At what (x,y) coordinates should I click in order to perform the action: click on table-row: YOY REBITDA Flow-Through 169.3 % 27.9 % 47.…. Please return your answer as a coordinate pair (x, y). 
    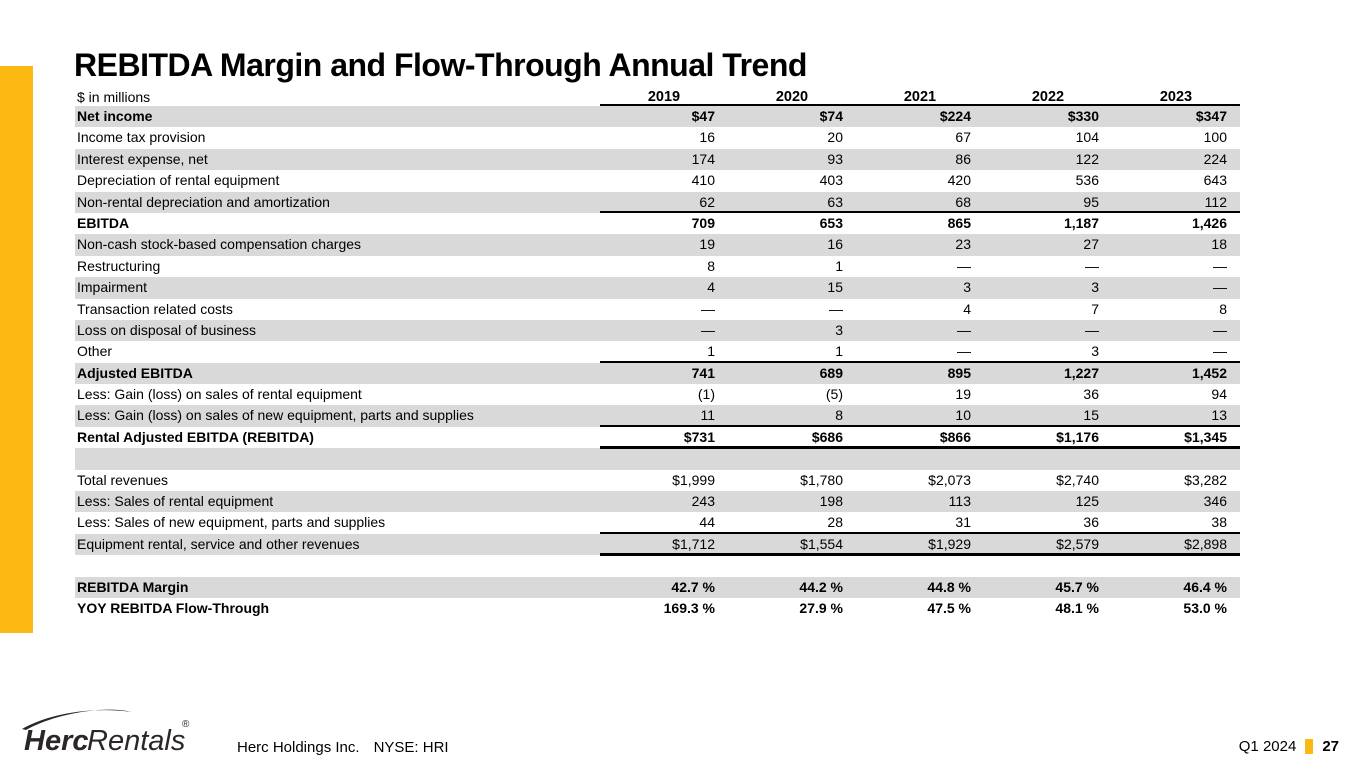
    Looking at the image, I should click on (657, 608).